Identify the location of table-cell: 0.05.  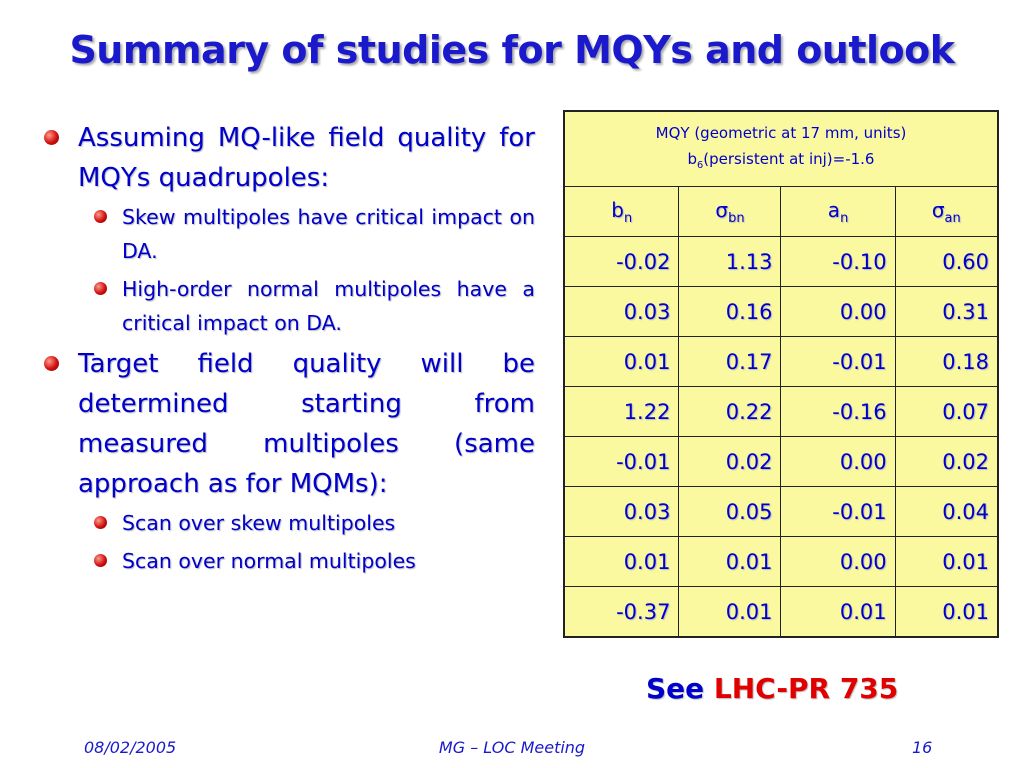
(730, 511).